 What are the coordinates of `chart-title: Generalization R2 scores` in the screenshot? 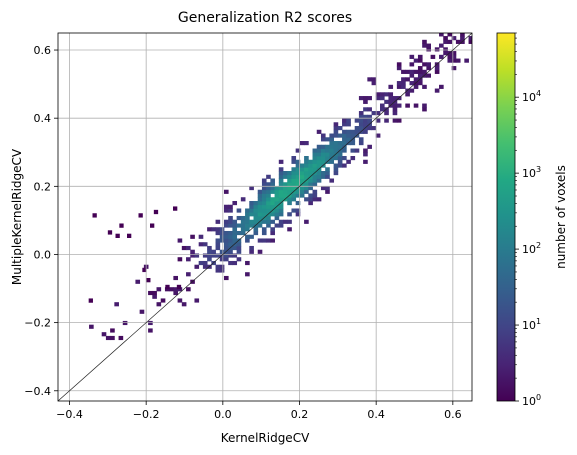 It's located at (265, 18).